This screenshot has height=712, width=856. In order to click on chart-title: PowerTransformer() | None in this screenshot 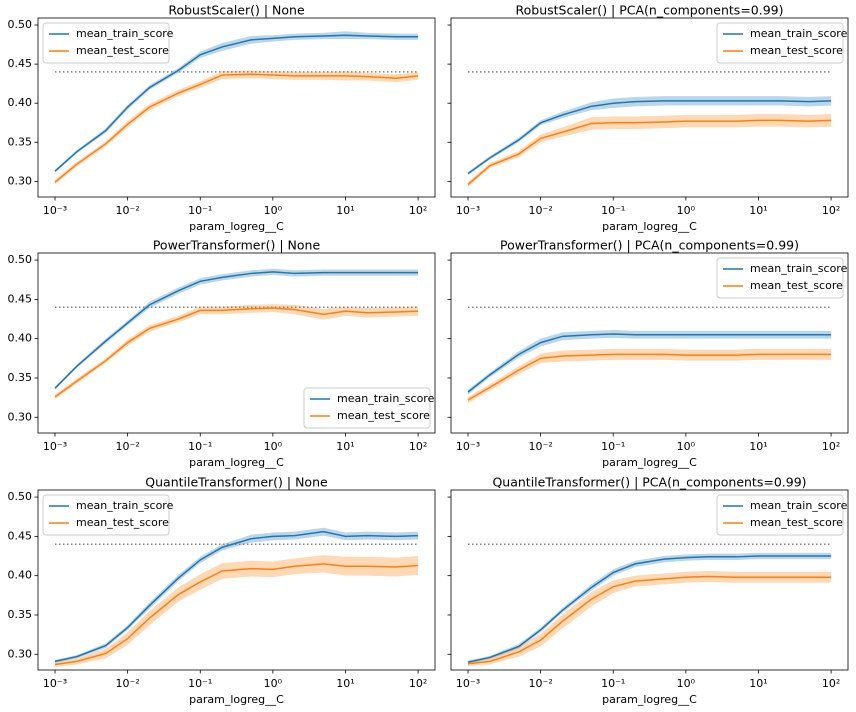, I will do `click(237, 245)`.